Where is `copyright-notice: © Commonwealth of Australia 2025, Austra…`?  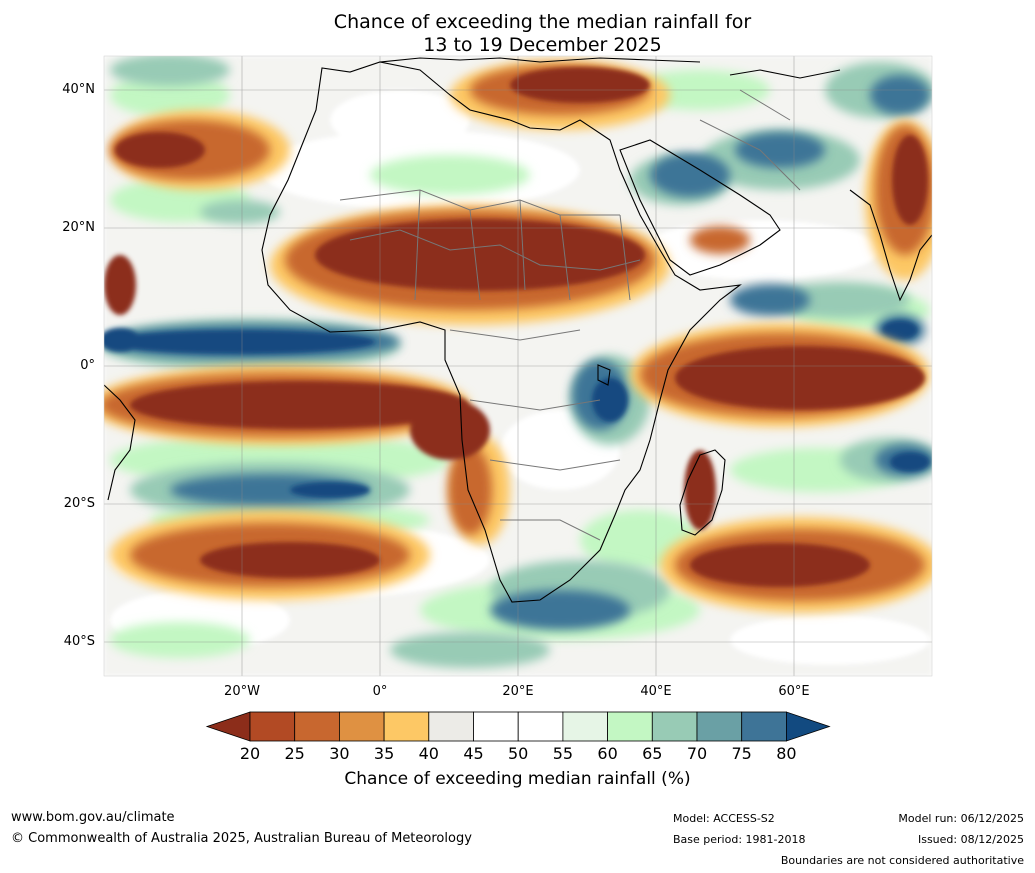
copyright-notice: © Commonwealth of Australia 2025, Austra… is located at coordinates (241, 838).